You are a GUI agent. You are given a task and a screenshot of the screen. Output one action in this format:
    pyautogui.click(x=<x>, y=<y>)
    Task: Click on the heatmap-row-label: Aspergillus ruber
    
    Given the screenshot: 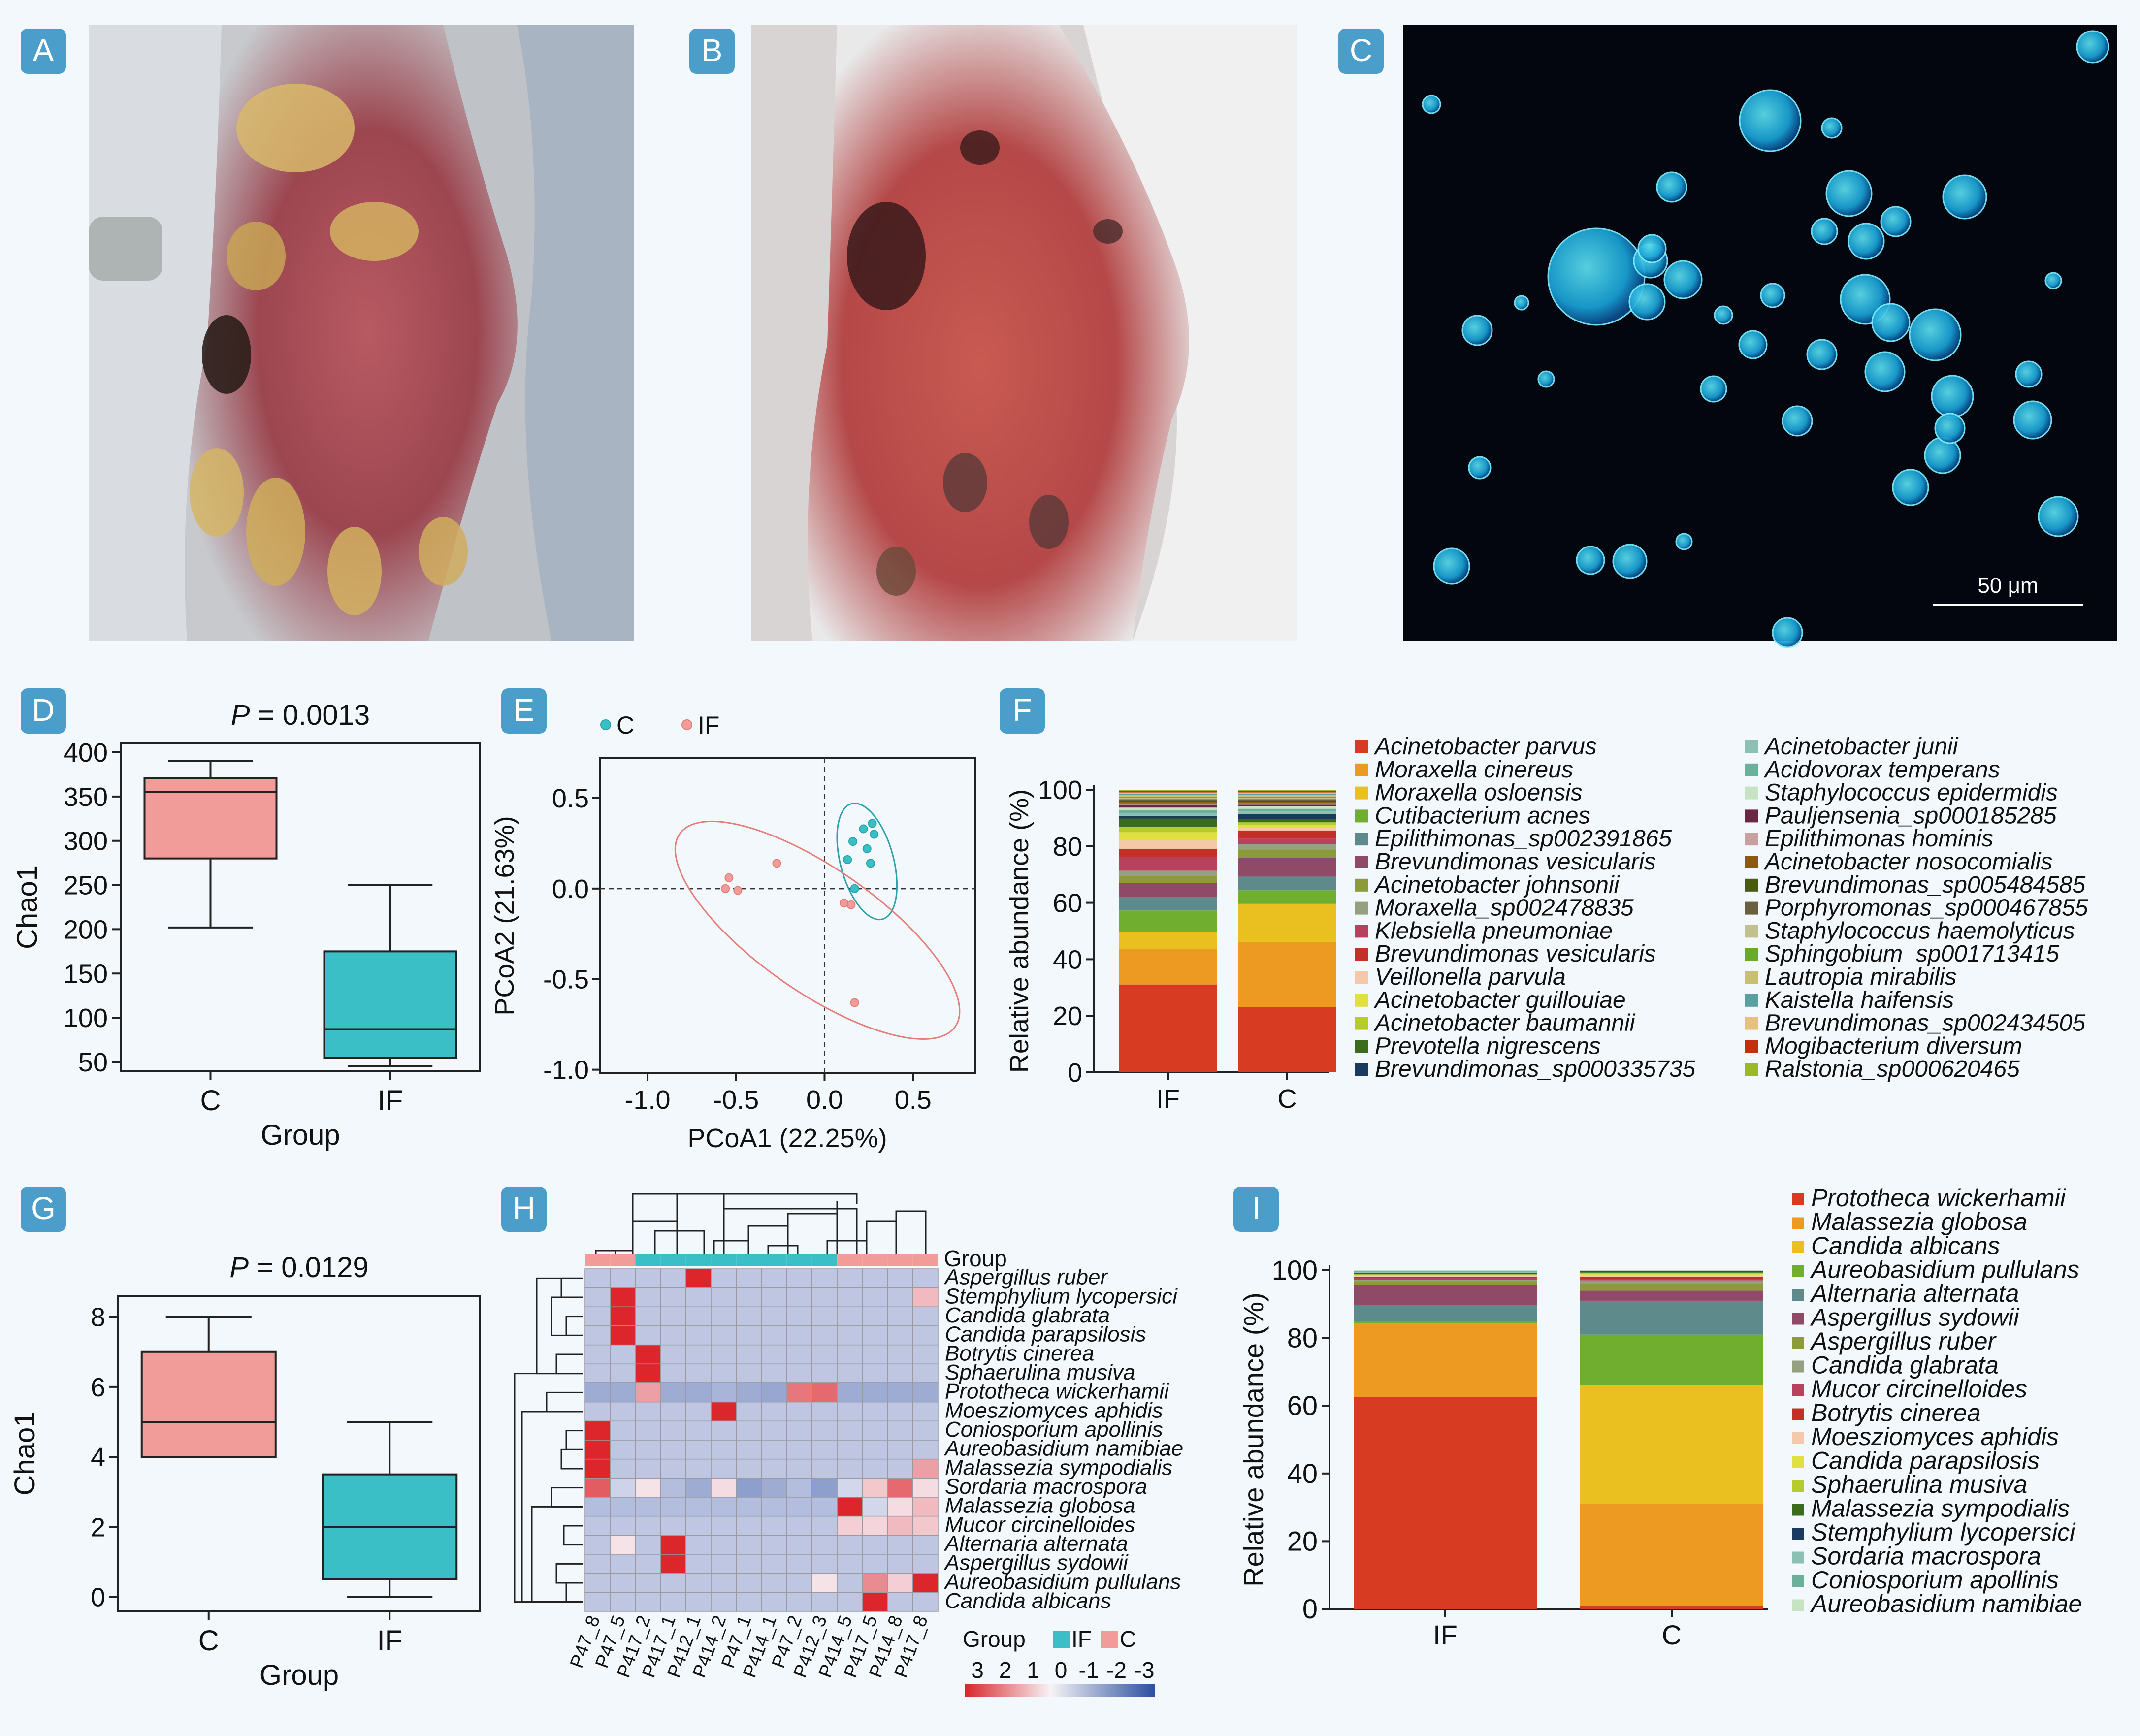 What is the action you would take?
    pyautogui.click(x=1025, y=1277)
    